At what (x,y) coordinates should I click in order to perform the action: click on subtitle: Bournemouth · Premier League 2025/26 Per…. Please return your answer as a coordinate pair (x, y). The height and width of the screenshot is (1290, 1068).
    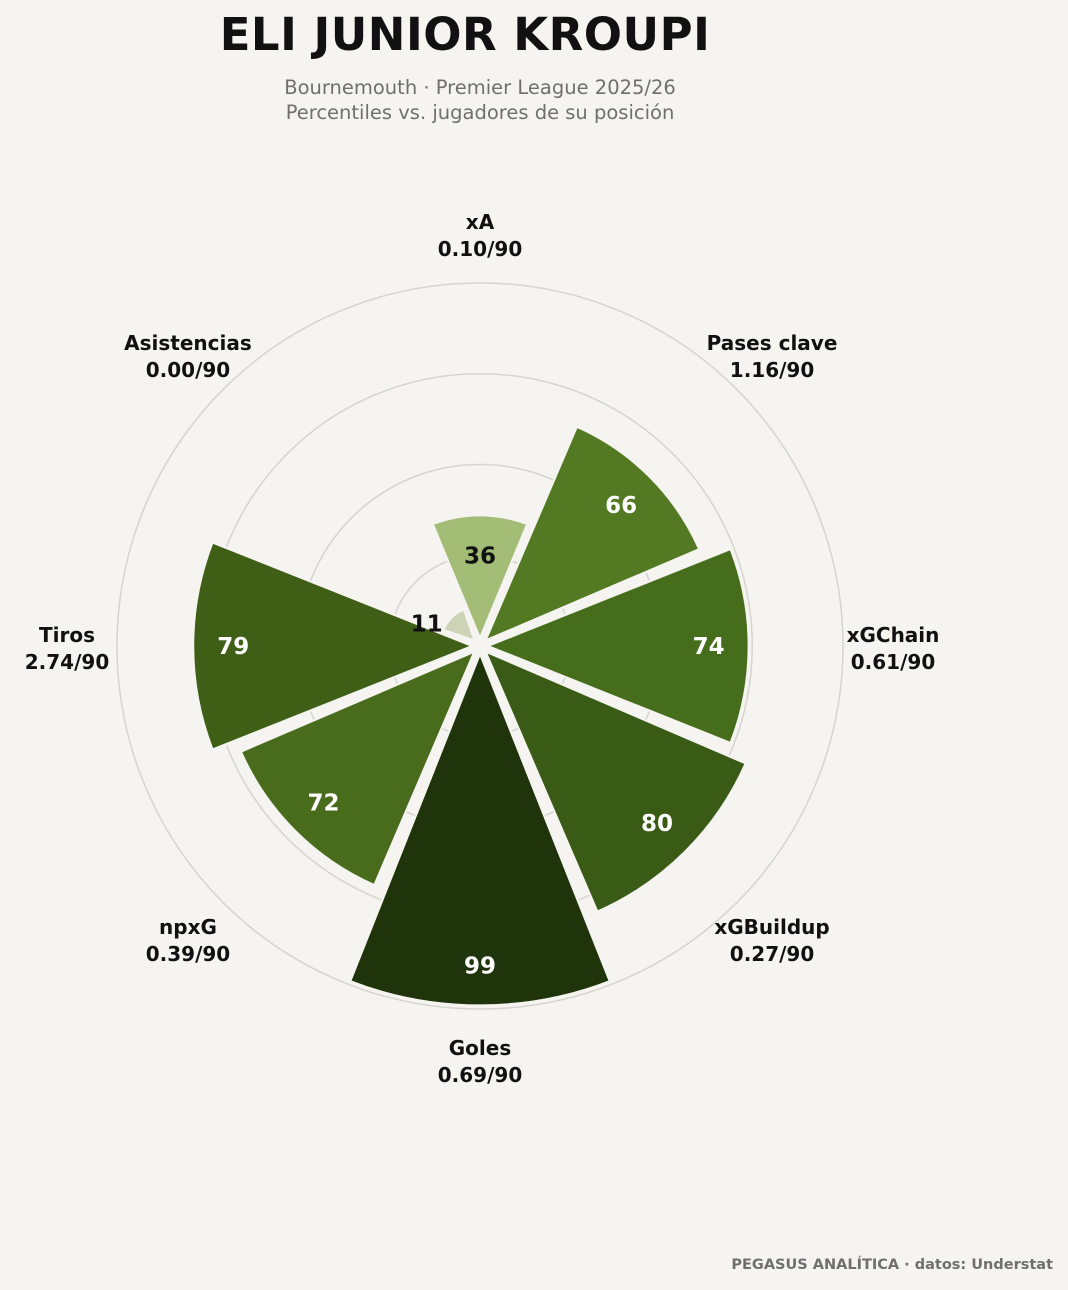
    Looking at the image, I should click on (480, 100).